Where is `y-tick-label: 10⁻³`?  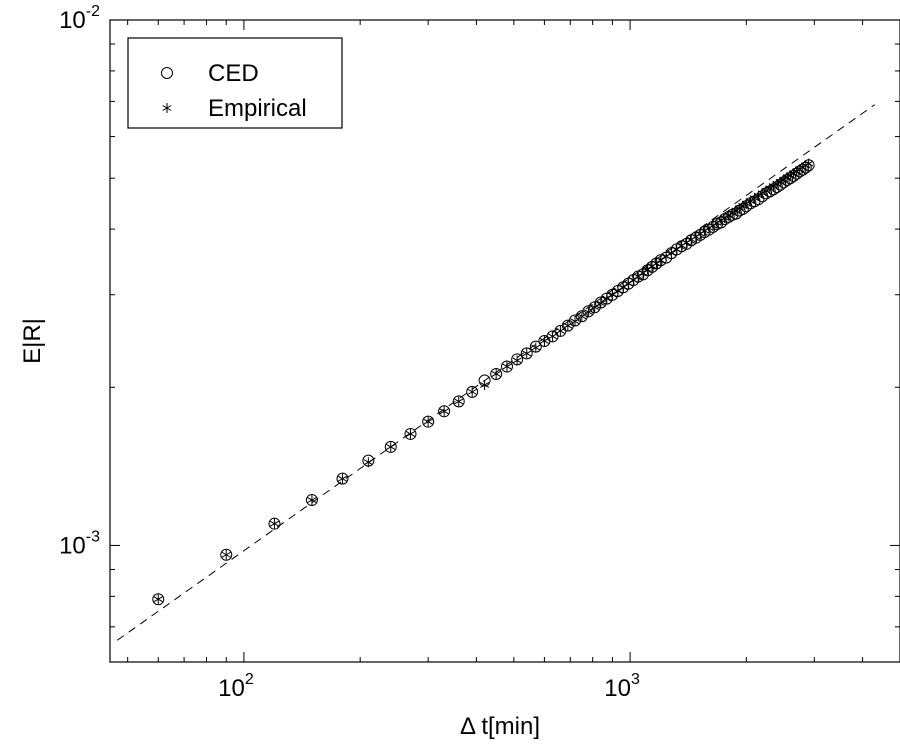 y-tick-label: 10⁻³ is located at coordinates (79, 543).